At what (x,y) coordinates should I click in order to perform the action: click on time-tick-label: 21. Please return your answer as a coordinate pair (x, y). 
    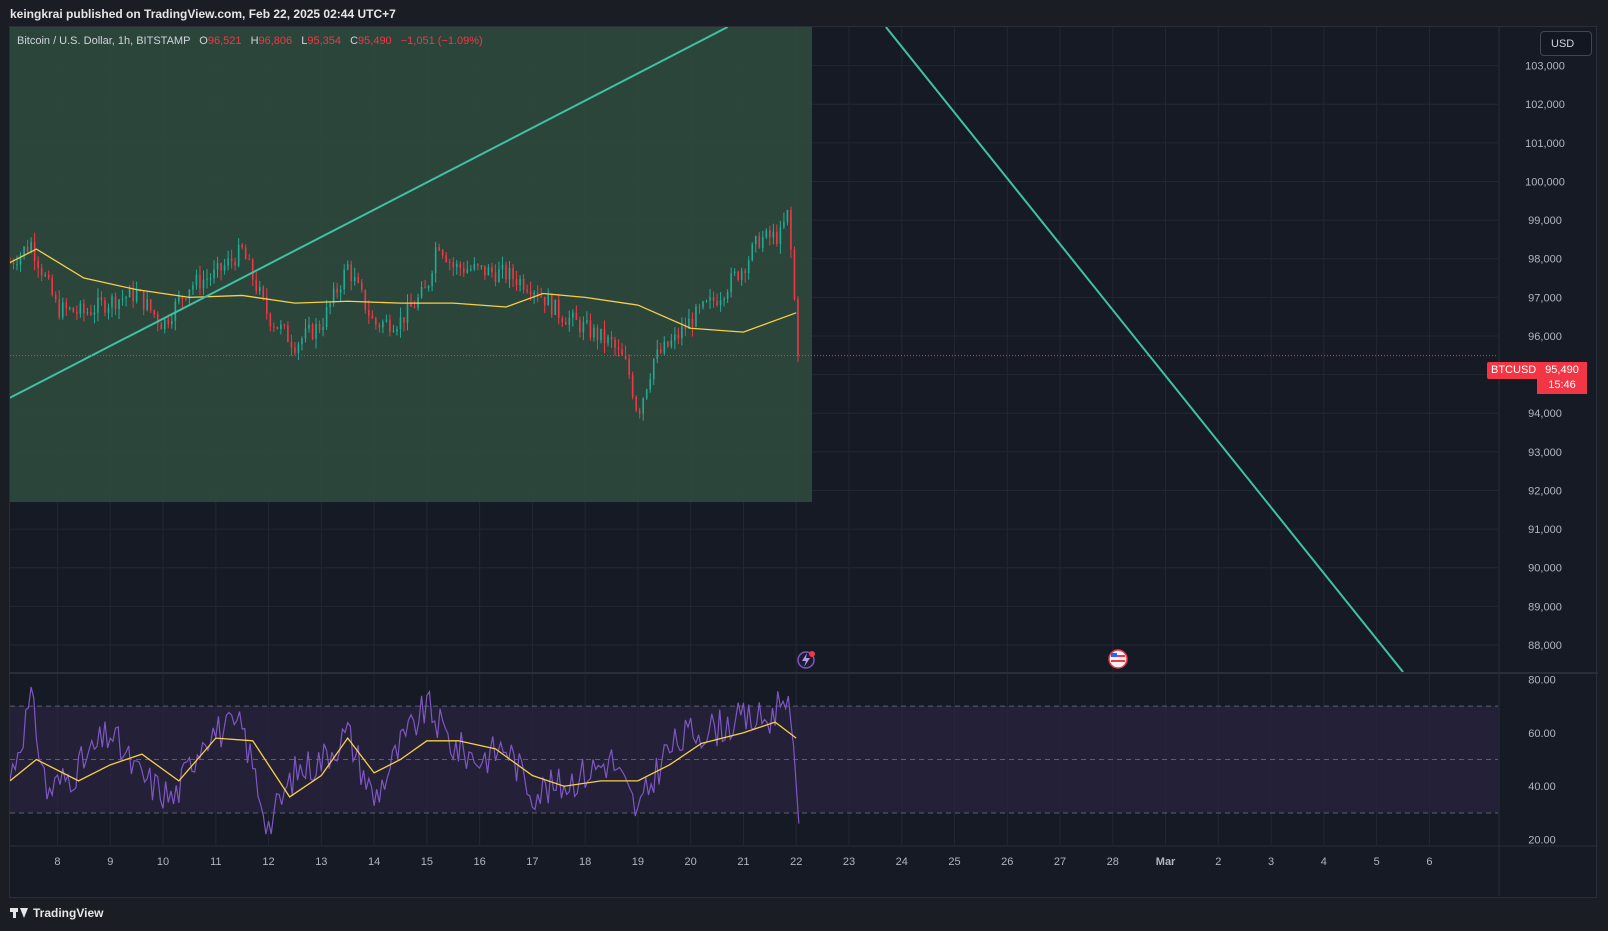
    Looking at the image, I should click on (743, 862).